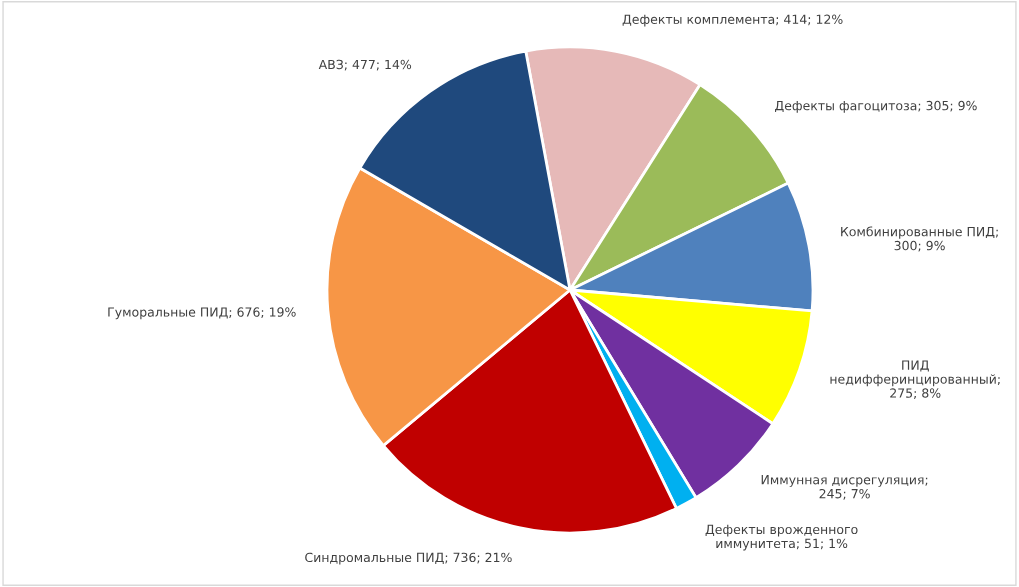 The height and width of the screenshot is (587, 1019). Describe the element at coordinates (844, 487) in the screenshot. I see `slice-label: Иммунная дисрегуляция; 245; 7%` at that location.